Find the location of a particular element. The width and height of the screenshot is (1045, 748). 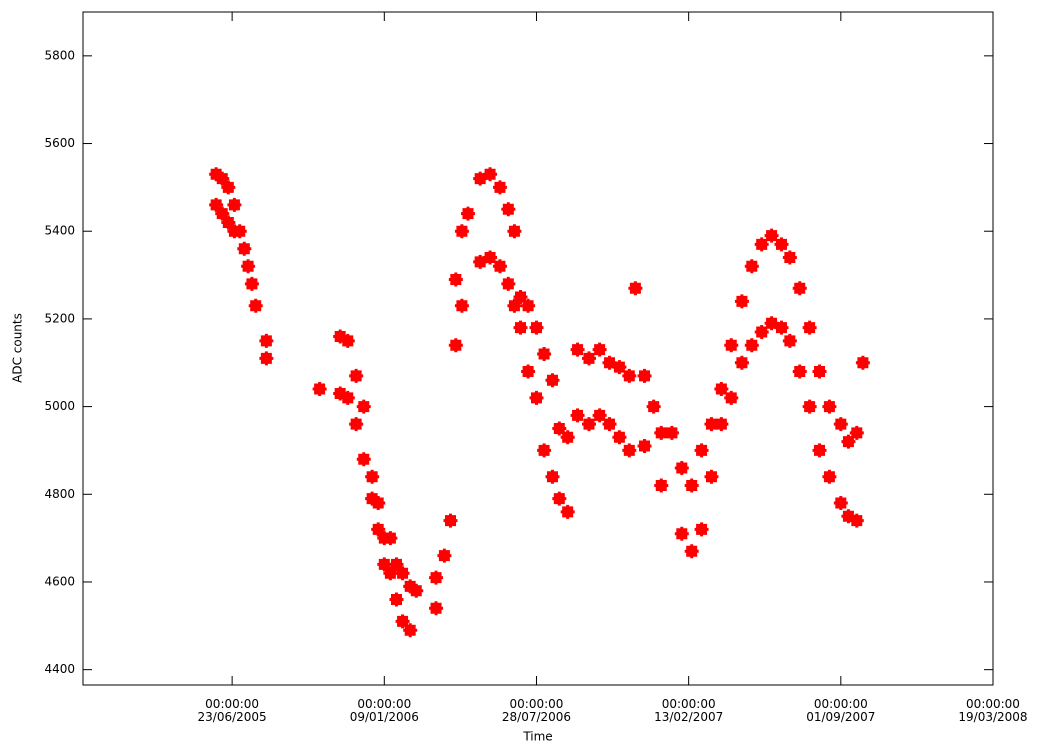

x-tick-label: 00:00:00 13/02/2007 is located at coordinates (688, 710).